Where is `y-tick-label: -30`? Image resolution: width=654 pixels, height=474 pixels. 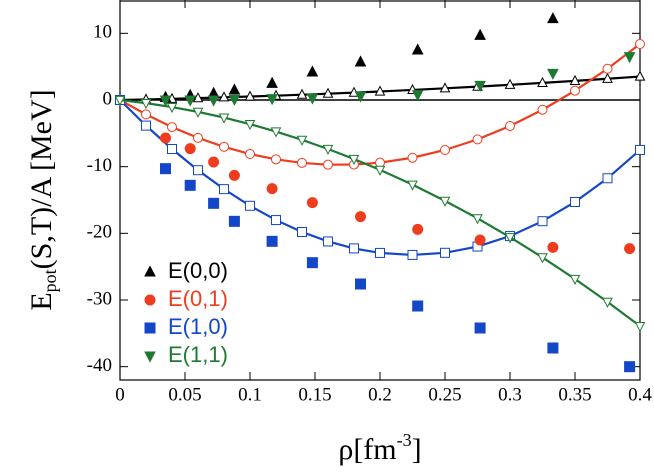 y-tick-label: -30 is located at coordinates (99, 298).